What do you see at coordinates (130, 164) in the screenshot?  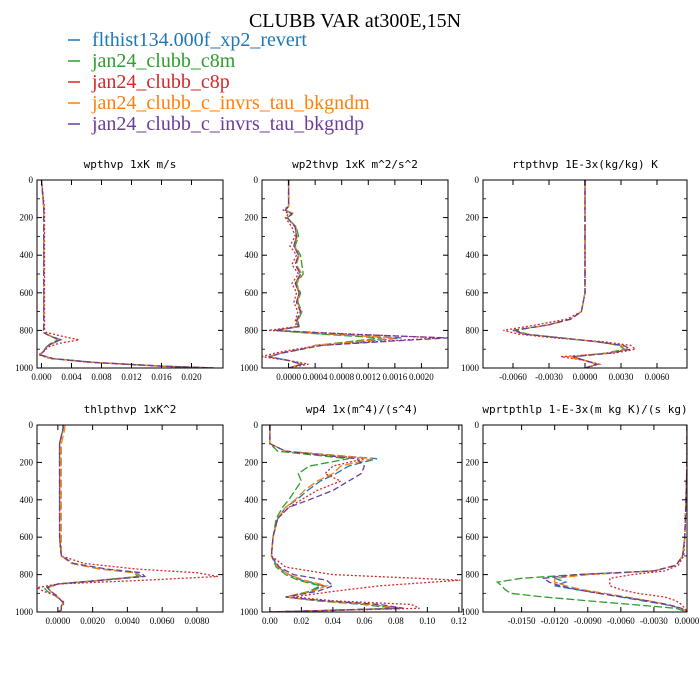 I see `panel-title: wpthvp 1xK m/s` at bounding box center [130, 164].